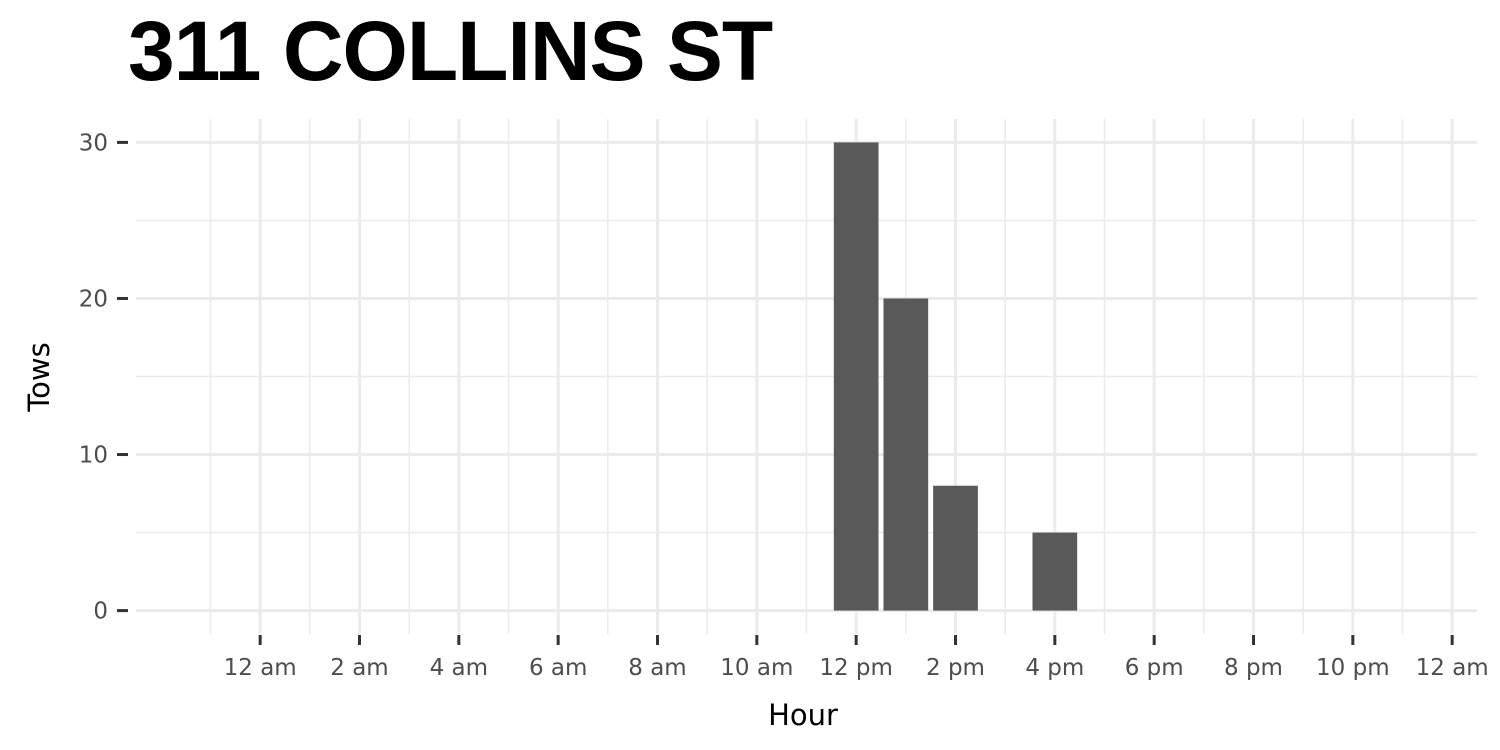  What do you see at coordinates (359, 668) in the screenshot?
I see `x-tick-label: 2 am` at bounding box center [359, 668].